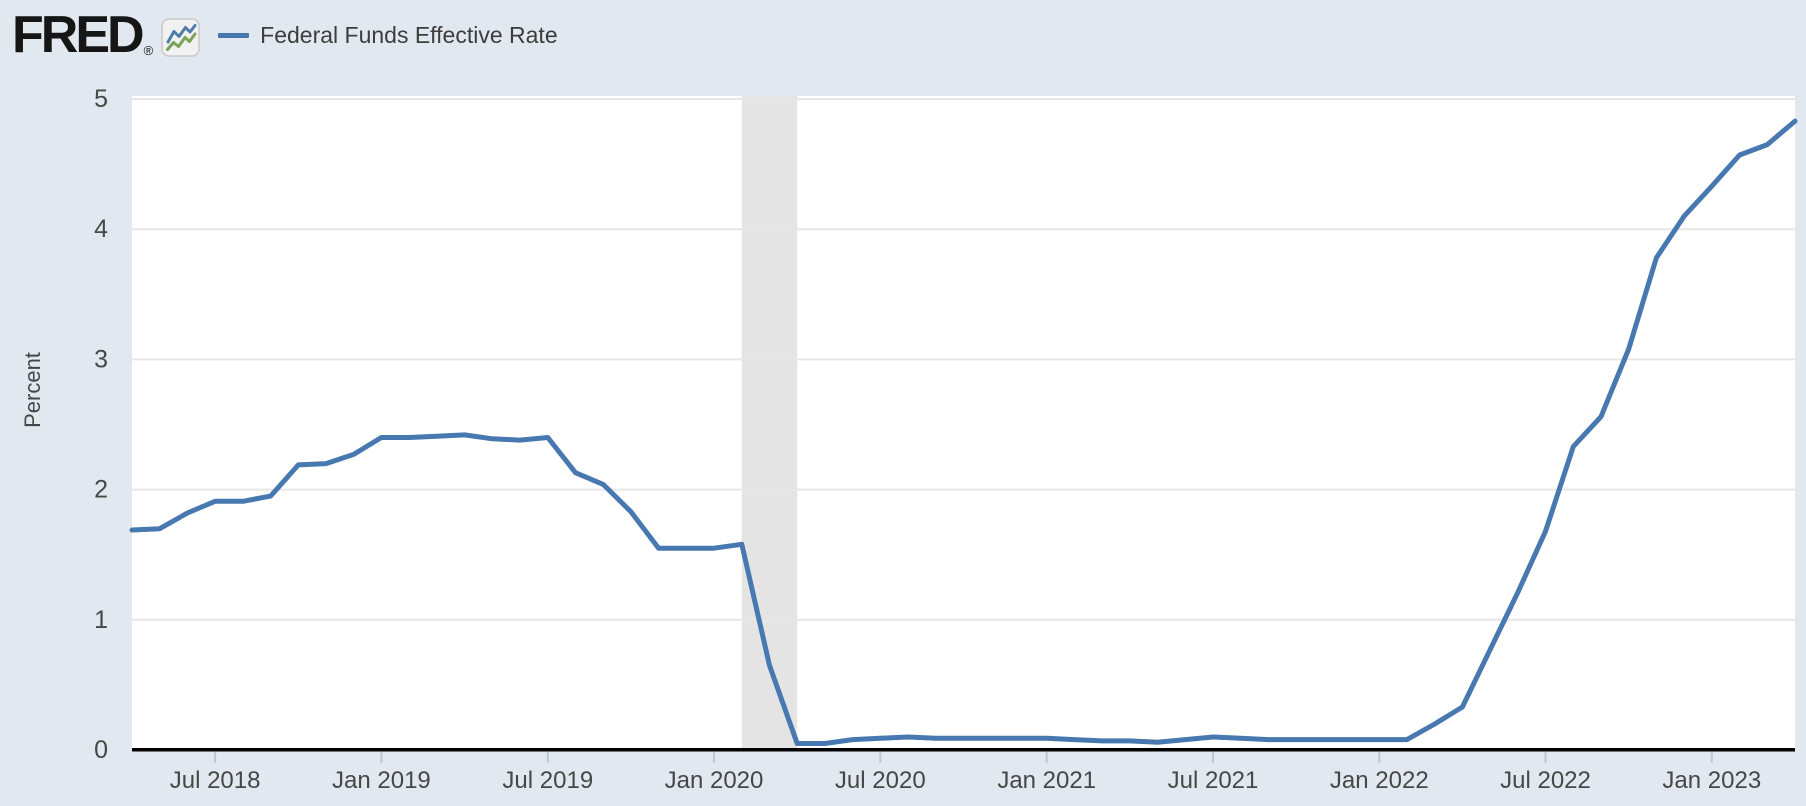 The image size is (1806, 806). I want to click on x-tick-label: Jul 2018, so click(215, 780).